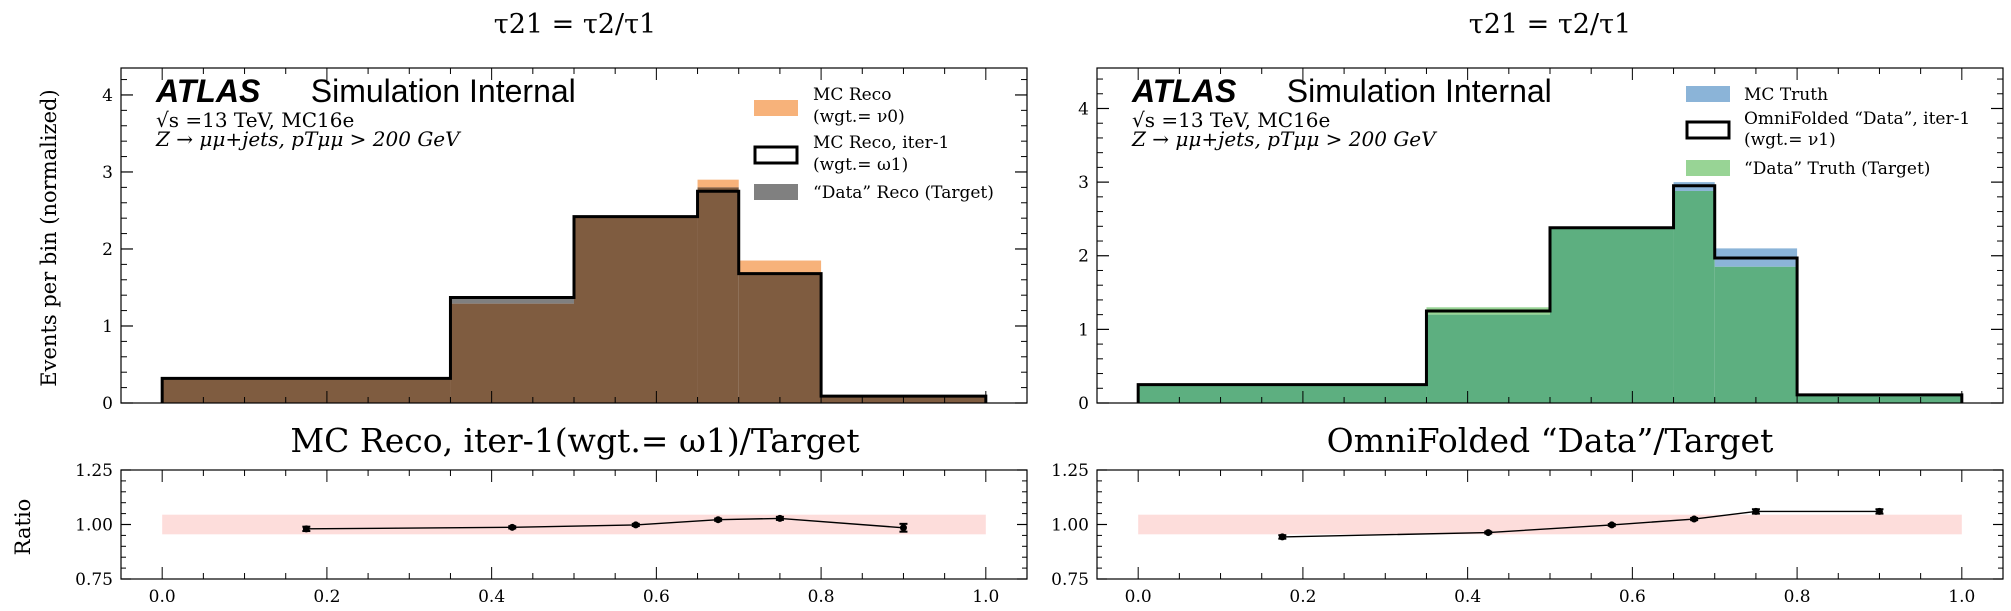  Describe the element at coordinates (255, 120) in the screenshot. I see `info-line1-left: √s =13 TeV, MC16e` at that location.